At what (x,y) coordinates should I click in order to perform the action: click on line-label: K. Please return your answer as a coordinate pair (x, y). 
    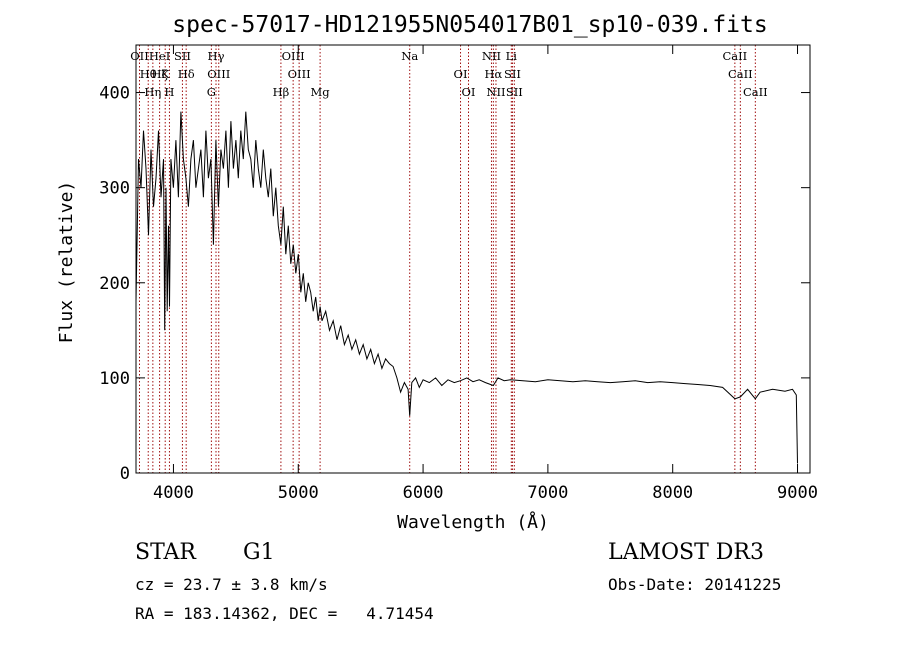
    Looking at the image, I should click on (165, 74).